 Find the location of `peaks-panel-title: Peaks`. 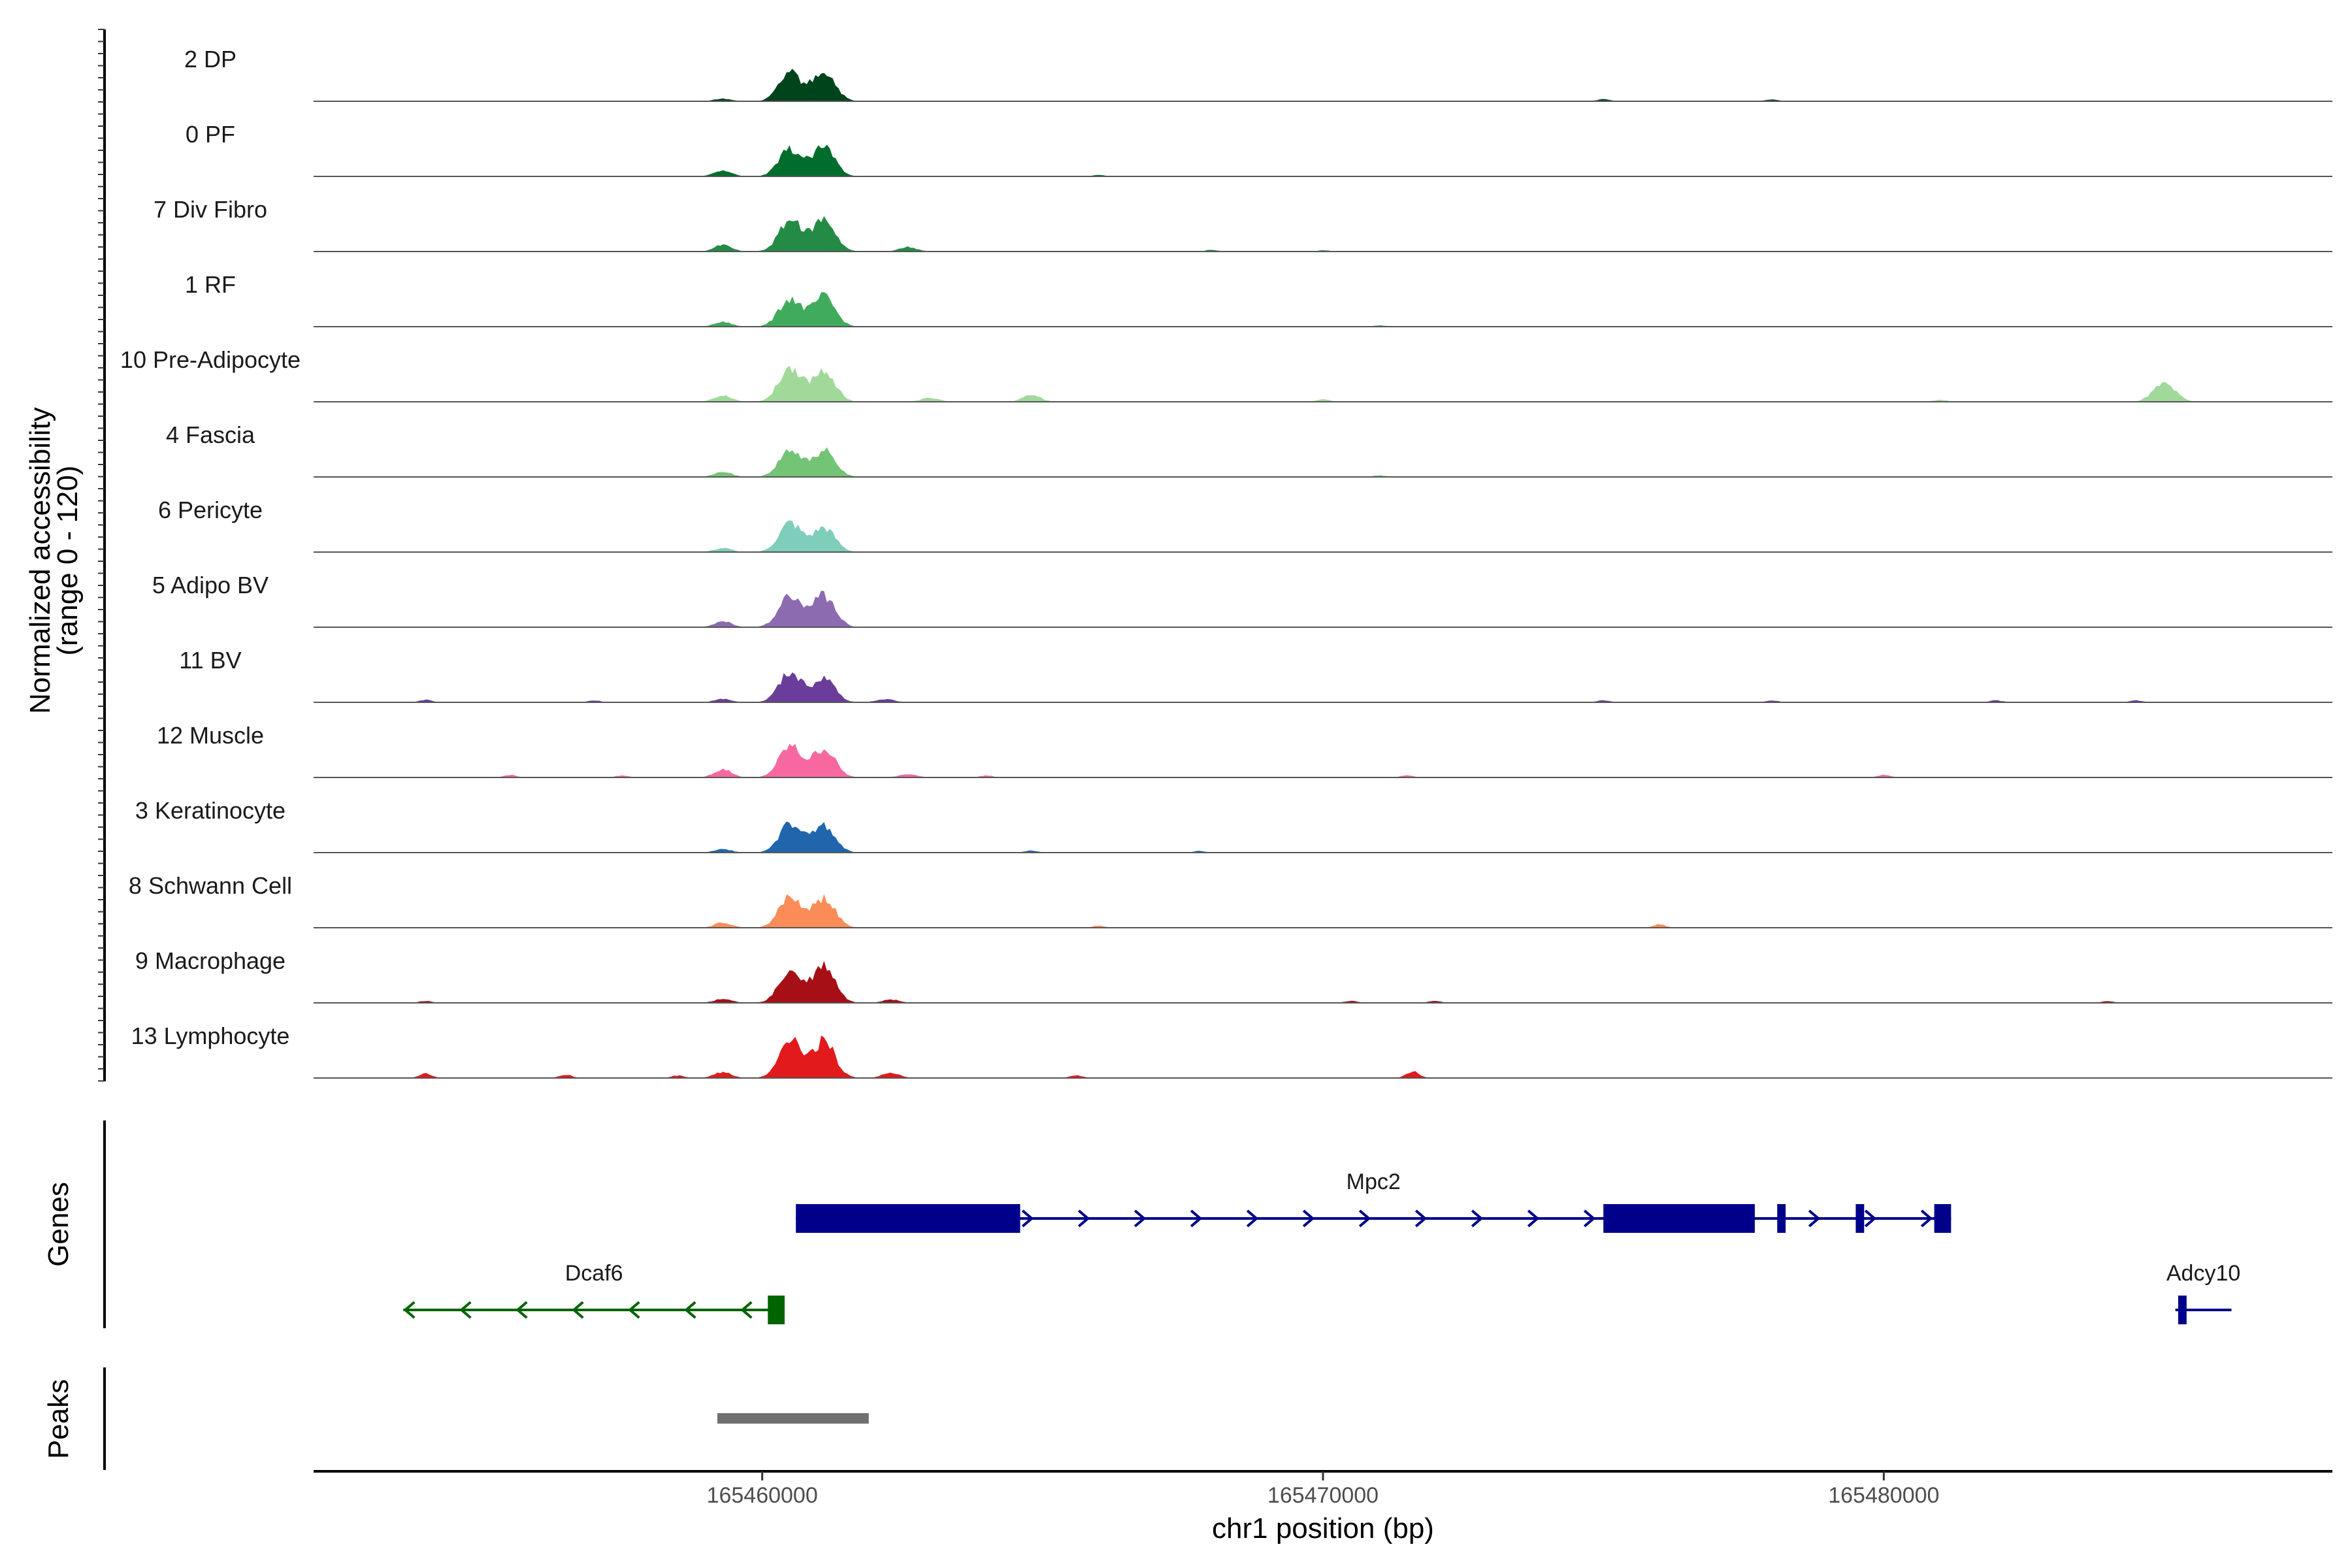

peaks-panel-title: Peaks is located at coordinates (58, 1419).